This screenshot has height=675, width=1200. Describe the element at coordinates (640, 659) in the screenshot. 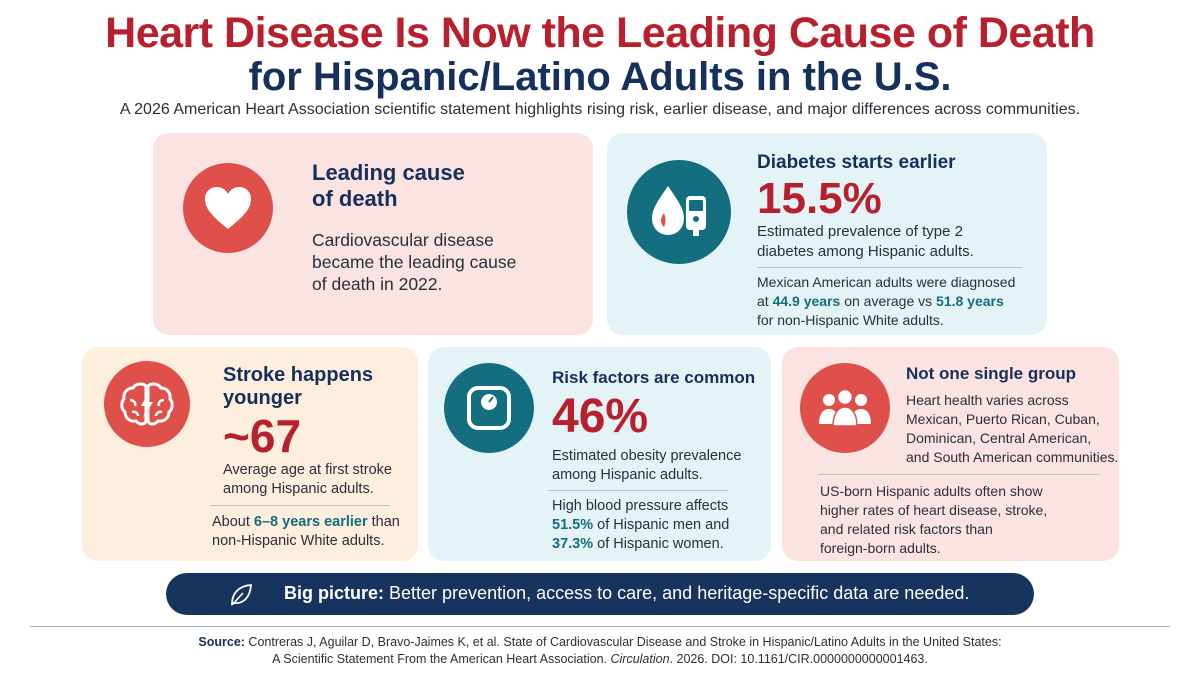

I see `journal-name: Circulation` at that location.